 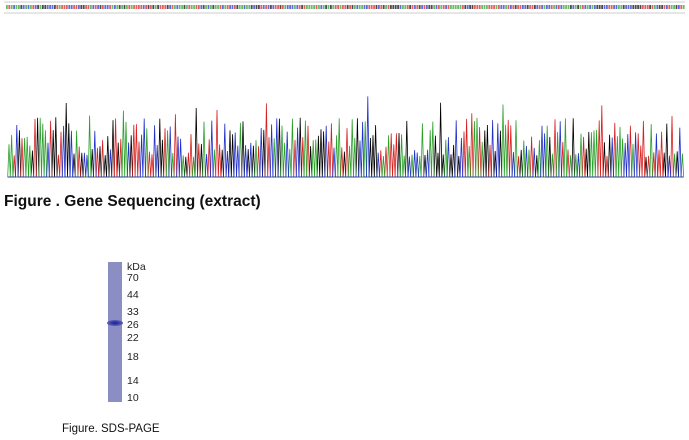 What do you see at coordinates (133, 381) in the screenshot?
I see `marker-label: 14` at bounding box center [133, 381].